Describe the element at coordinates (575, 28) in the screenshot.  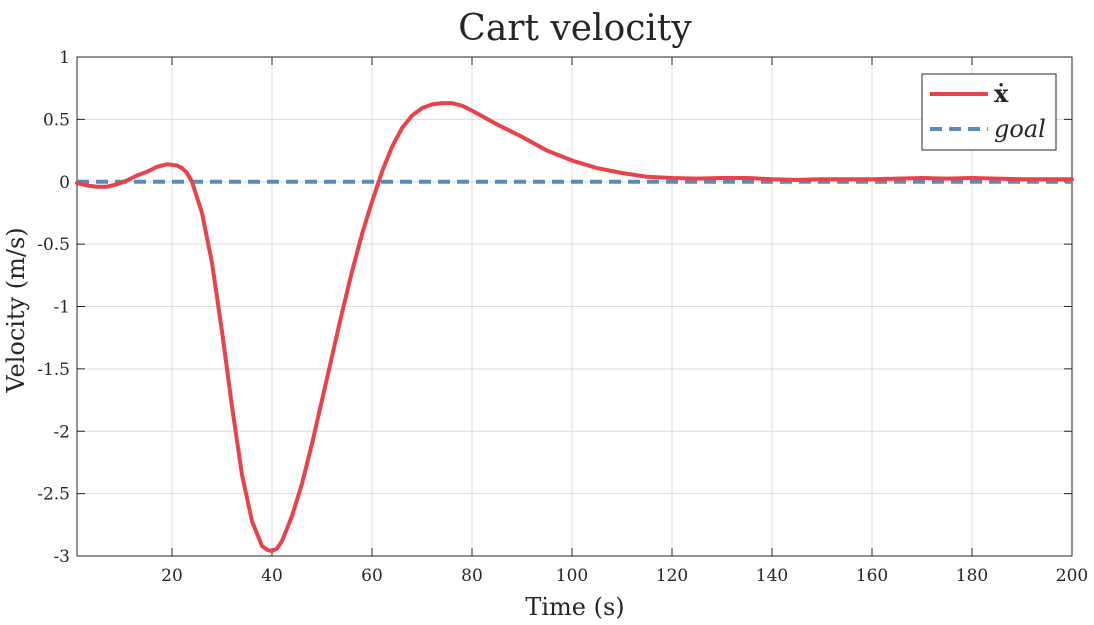
I see `chart-title: Cart velocity` at that location.